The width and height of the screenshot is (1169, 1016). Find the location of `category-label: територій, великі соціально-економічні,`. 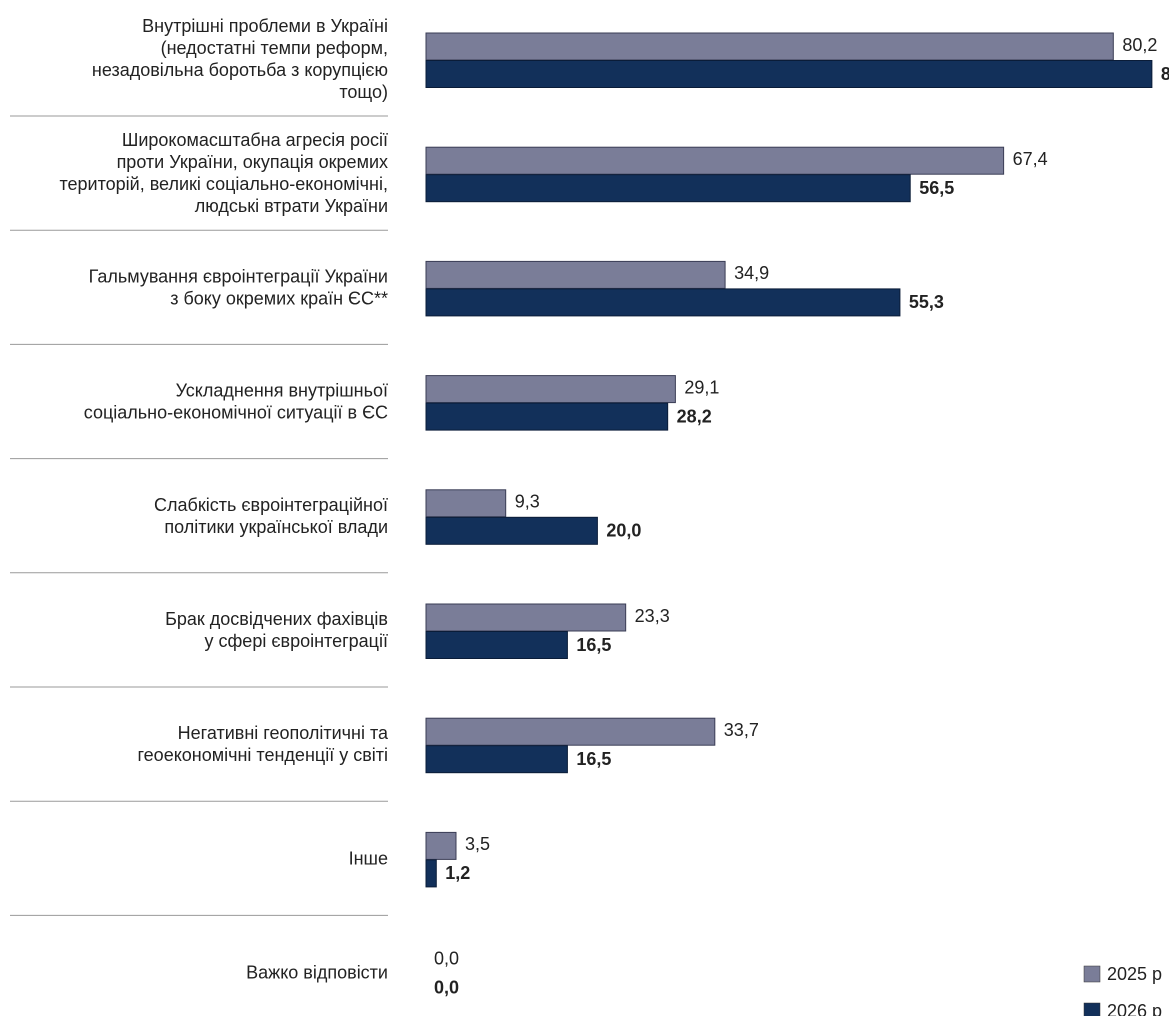

category-label: територій, великі соціально-економічні, is located at coordinates (223, 184).